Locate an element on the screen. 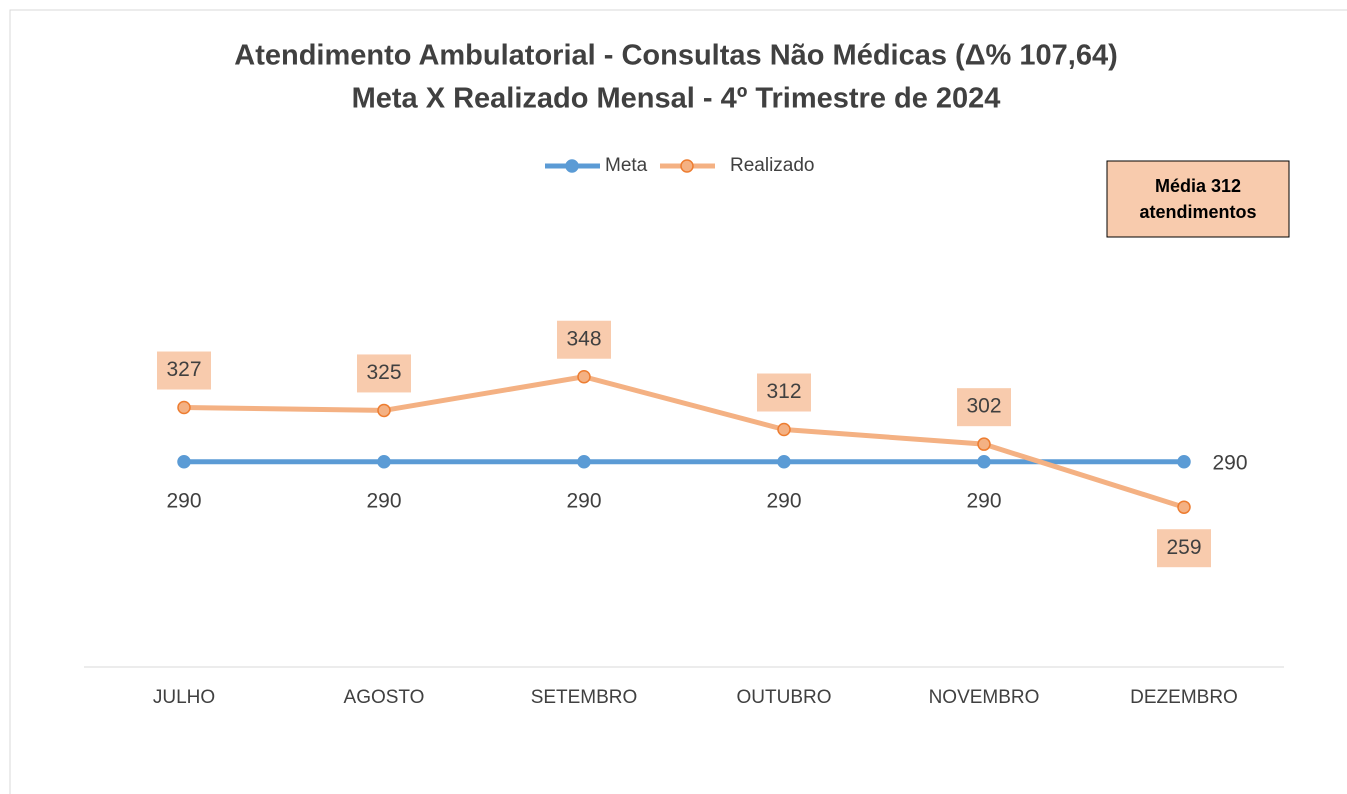  legend-label: Realizado is located at coordinates (772, 165).